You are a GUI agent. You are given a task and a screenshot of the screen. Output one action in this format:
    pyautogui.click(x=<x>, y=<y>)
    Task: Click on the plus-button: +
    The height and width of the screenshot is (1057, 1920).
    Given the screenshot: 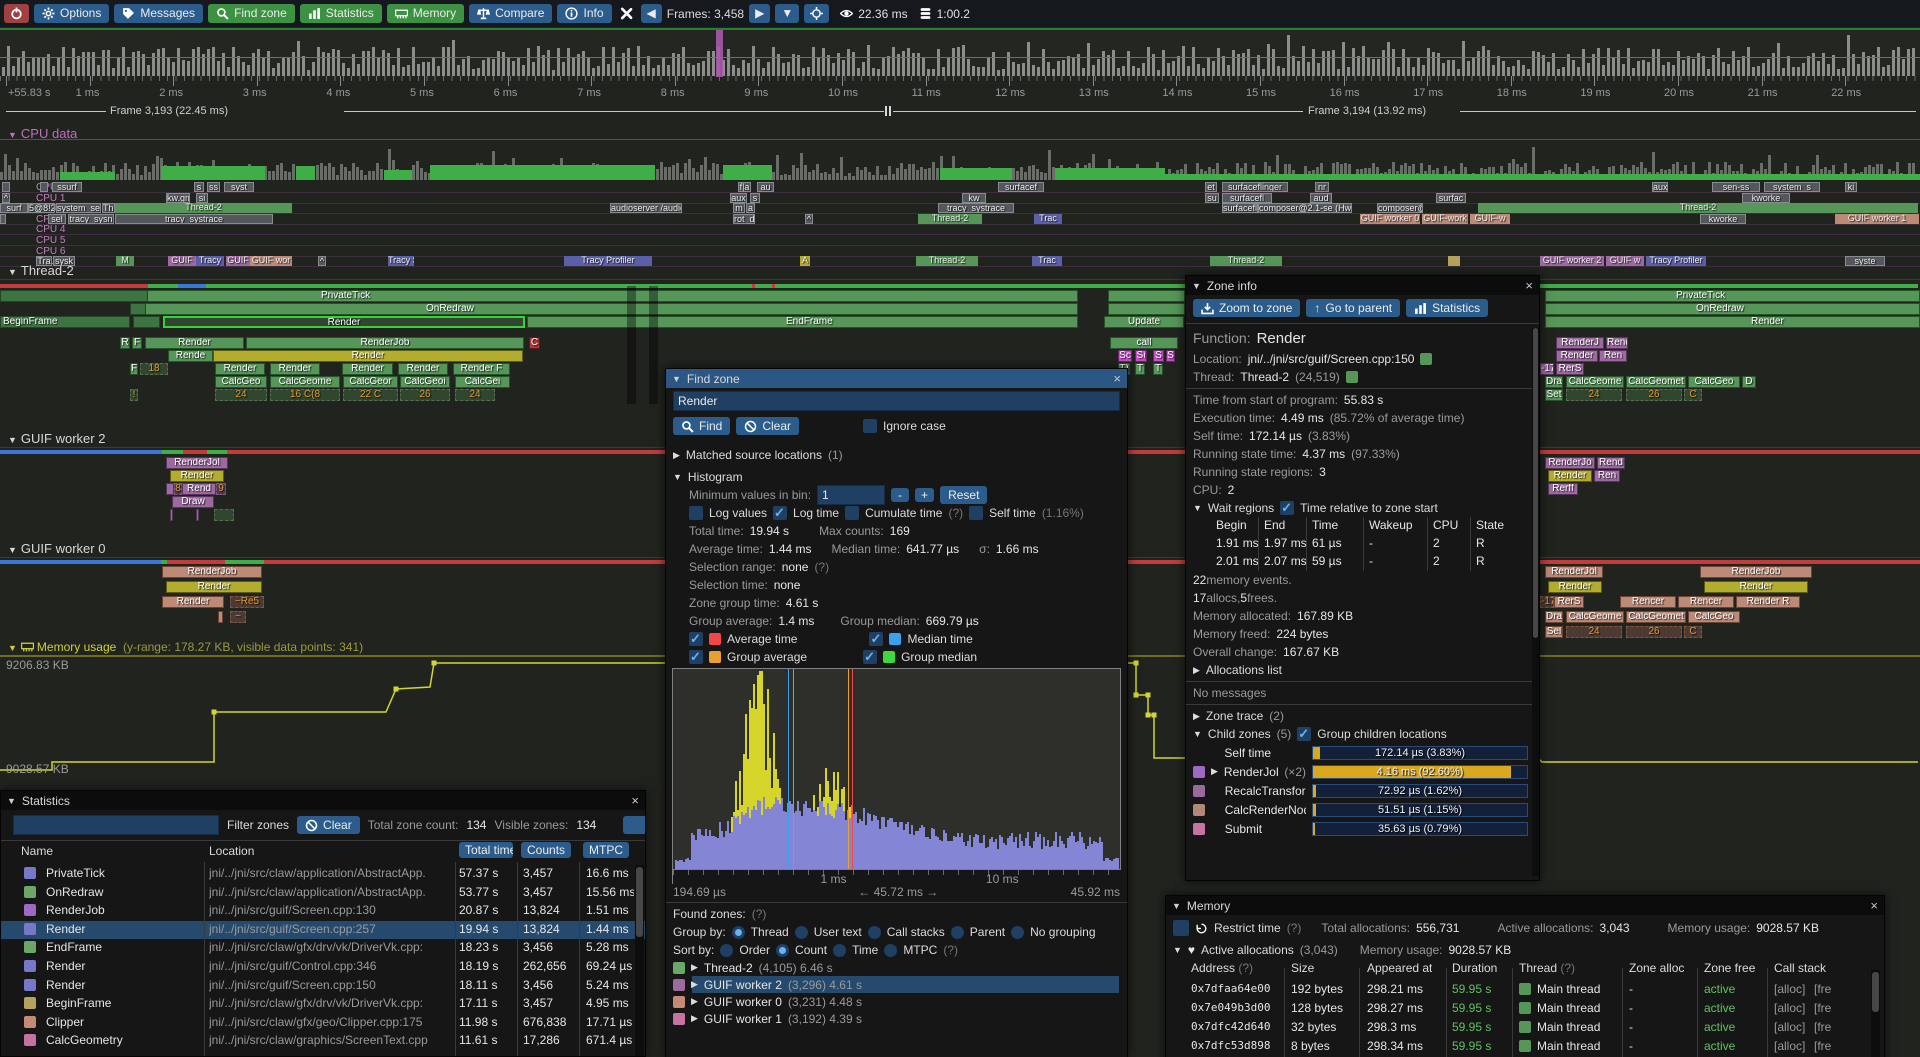 What is the action you would take?
    pyautogui.click(x=925, y=495)
    